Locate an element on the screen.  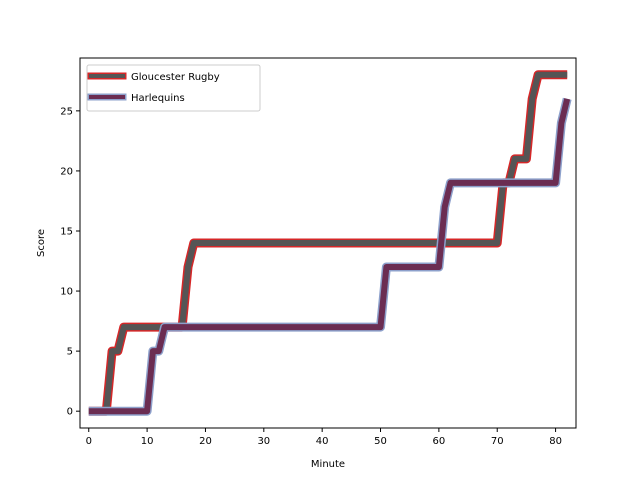
y-tick-label: 5 is located at coordinates (70, 352).